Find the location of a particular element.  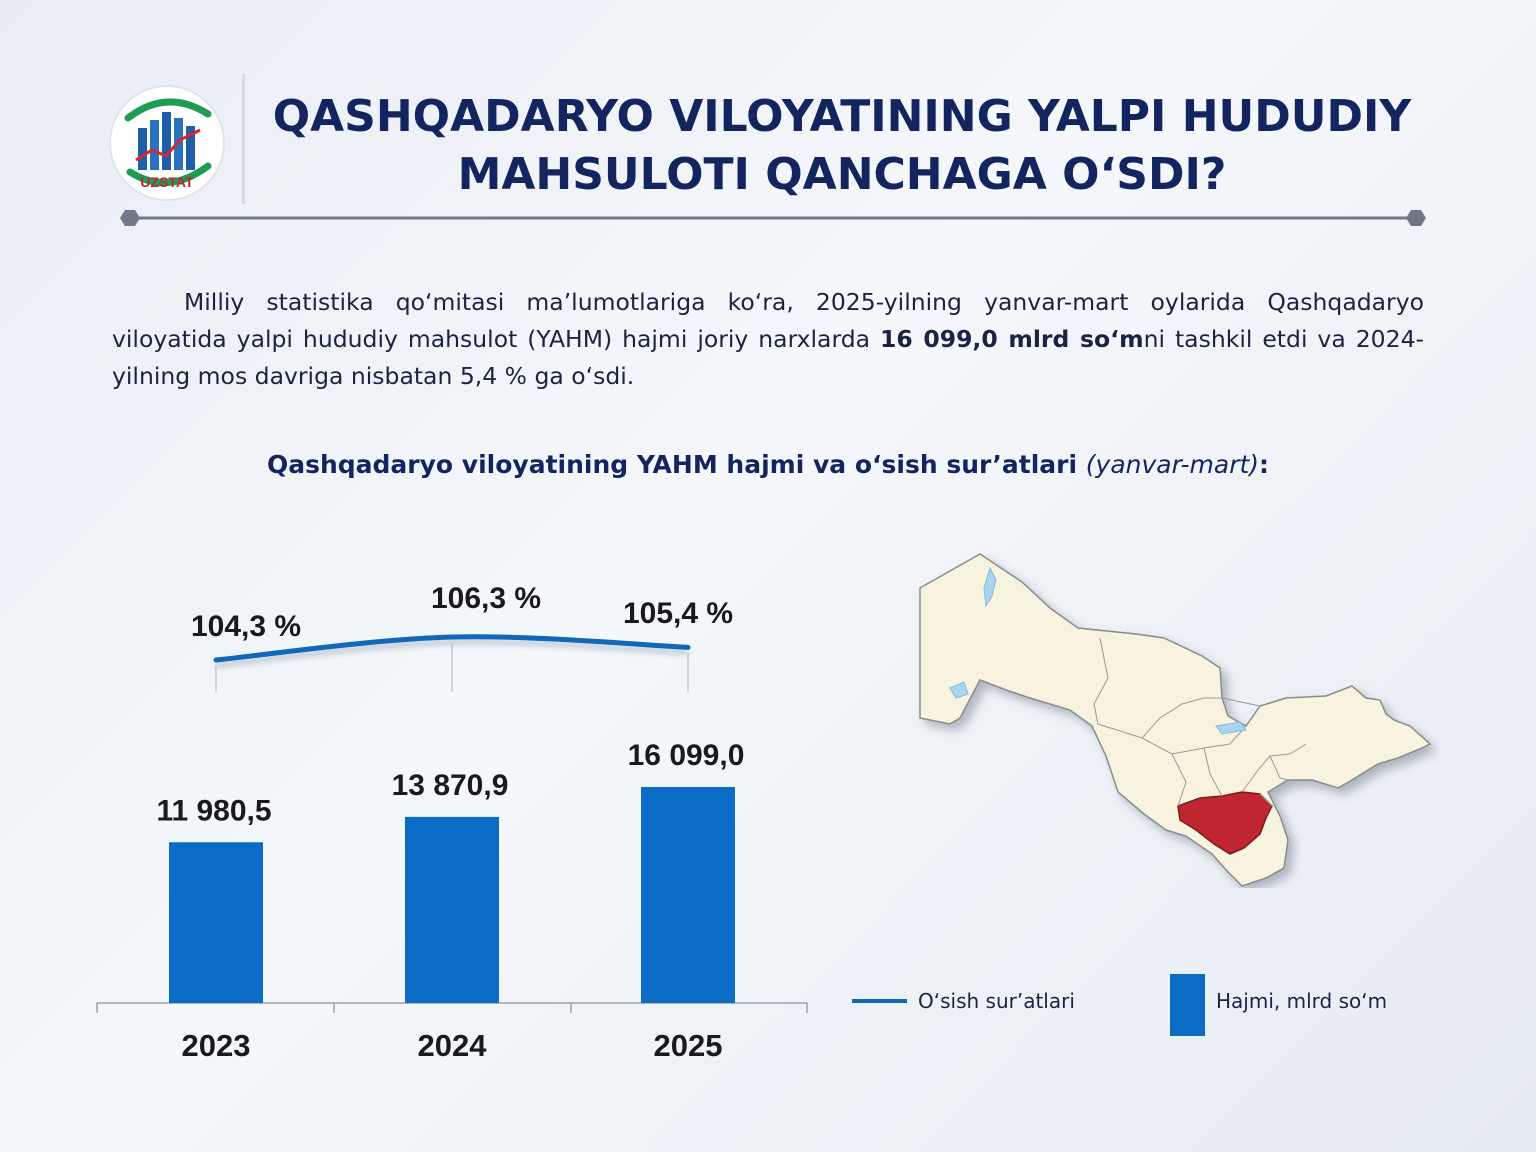

uzbekistan-map is located at coordinates (1175, 720).